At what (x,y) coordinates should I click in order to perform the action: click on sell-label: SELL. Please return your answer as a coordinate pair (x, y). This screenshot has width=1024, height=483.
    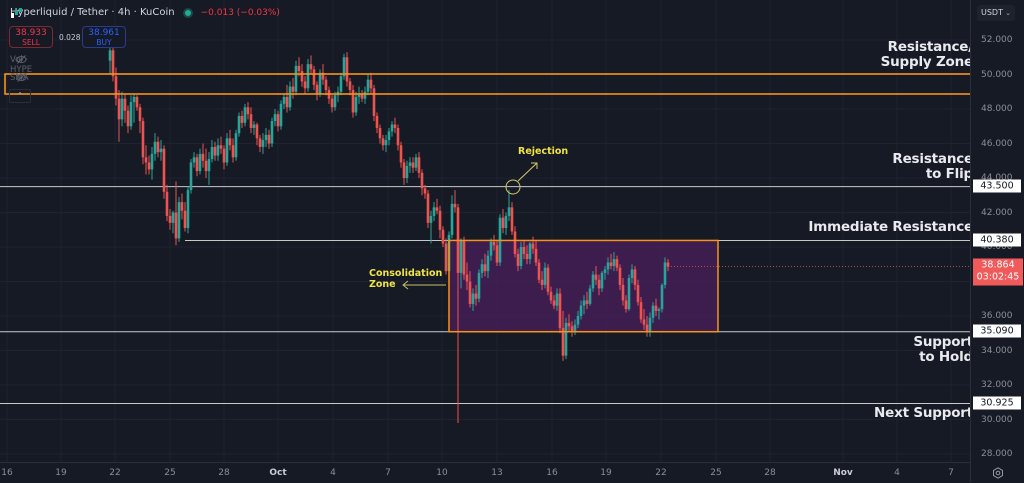
    Looking at the image, I should click on (31, 42).